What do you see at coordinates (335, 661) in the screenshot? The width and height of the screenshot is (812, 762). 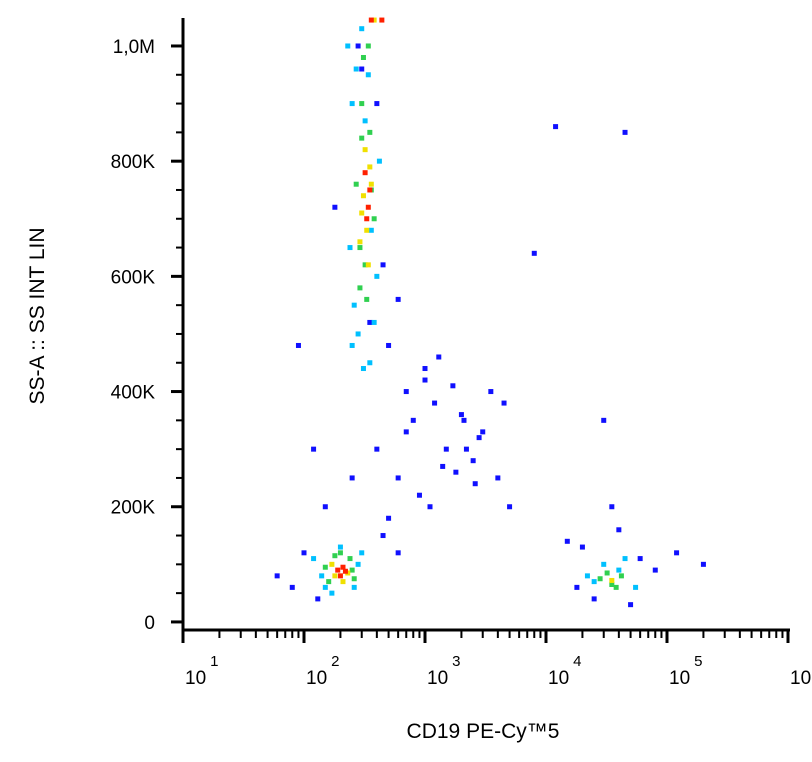 I see `x-tick-exponent: 2` at bounding box center [335, 661].